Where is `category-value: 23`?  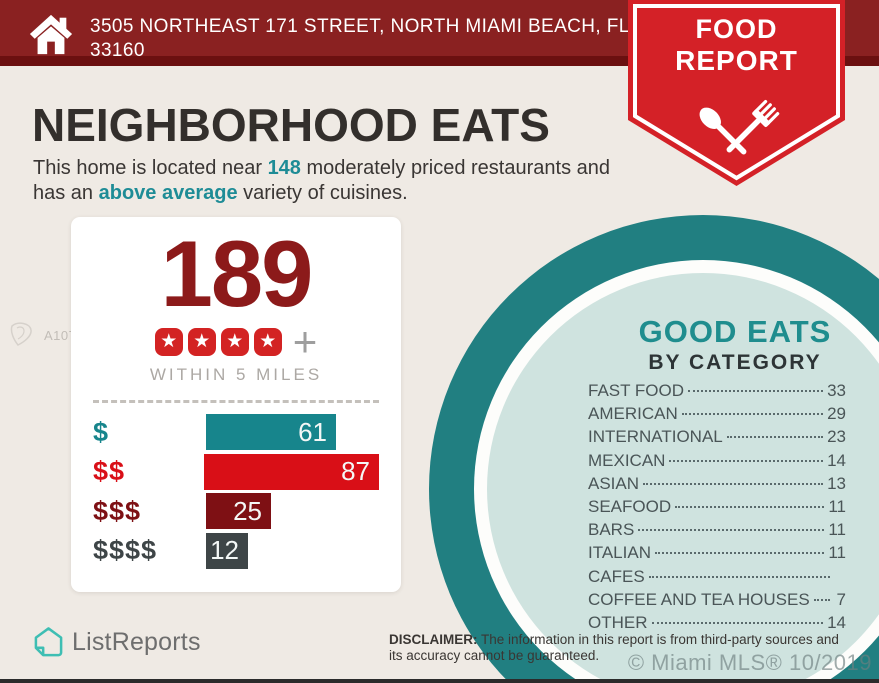
category-value: 23 is located at coordinates (836, 437).